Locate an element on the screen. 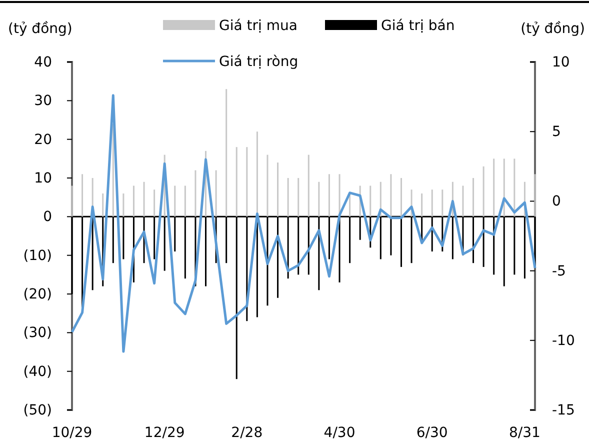 The width and height of the screenshot is (589, 441). y-tick-label: (20) is located at coordinates (37, 294).